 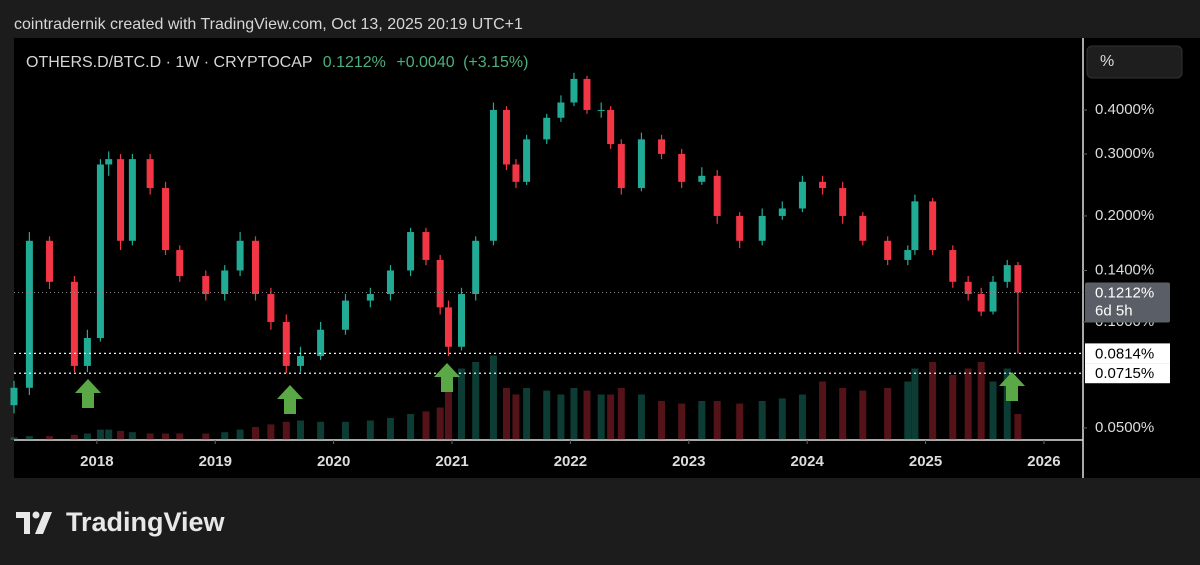 What do you see at coordinates (1134, 62) in the screenshot?
I see `scale-button` at bounding box center [1134, 62].